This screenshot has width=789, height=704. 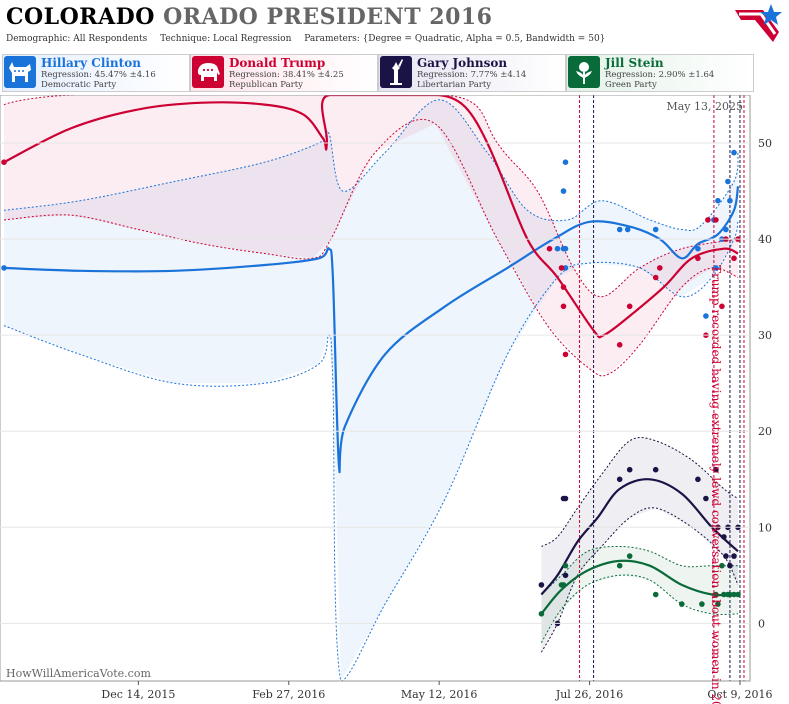 What do you see at coordinates (266, 85) in the screenshot?
I see `candidate-party: Republican Party` at bounding box center [266, 85].